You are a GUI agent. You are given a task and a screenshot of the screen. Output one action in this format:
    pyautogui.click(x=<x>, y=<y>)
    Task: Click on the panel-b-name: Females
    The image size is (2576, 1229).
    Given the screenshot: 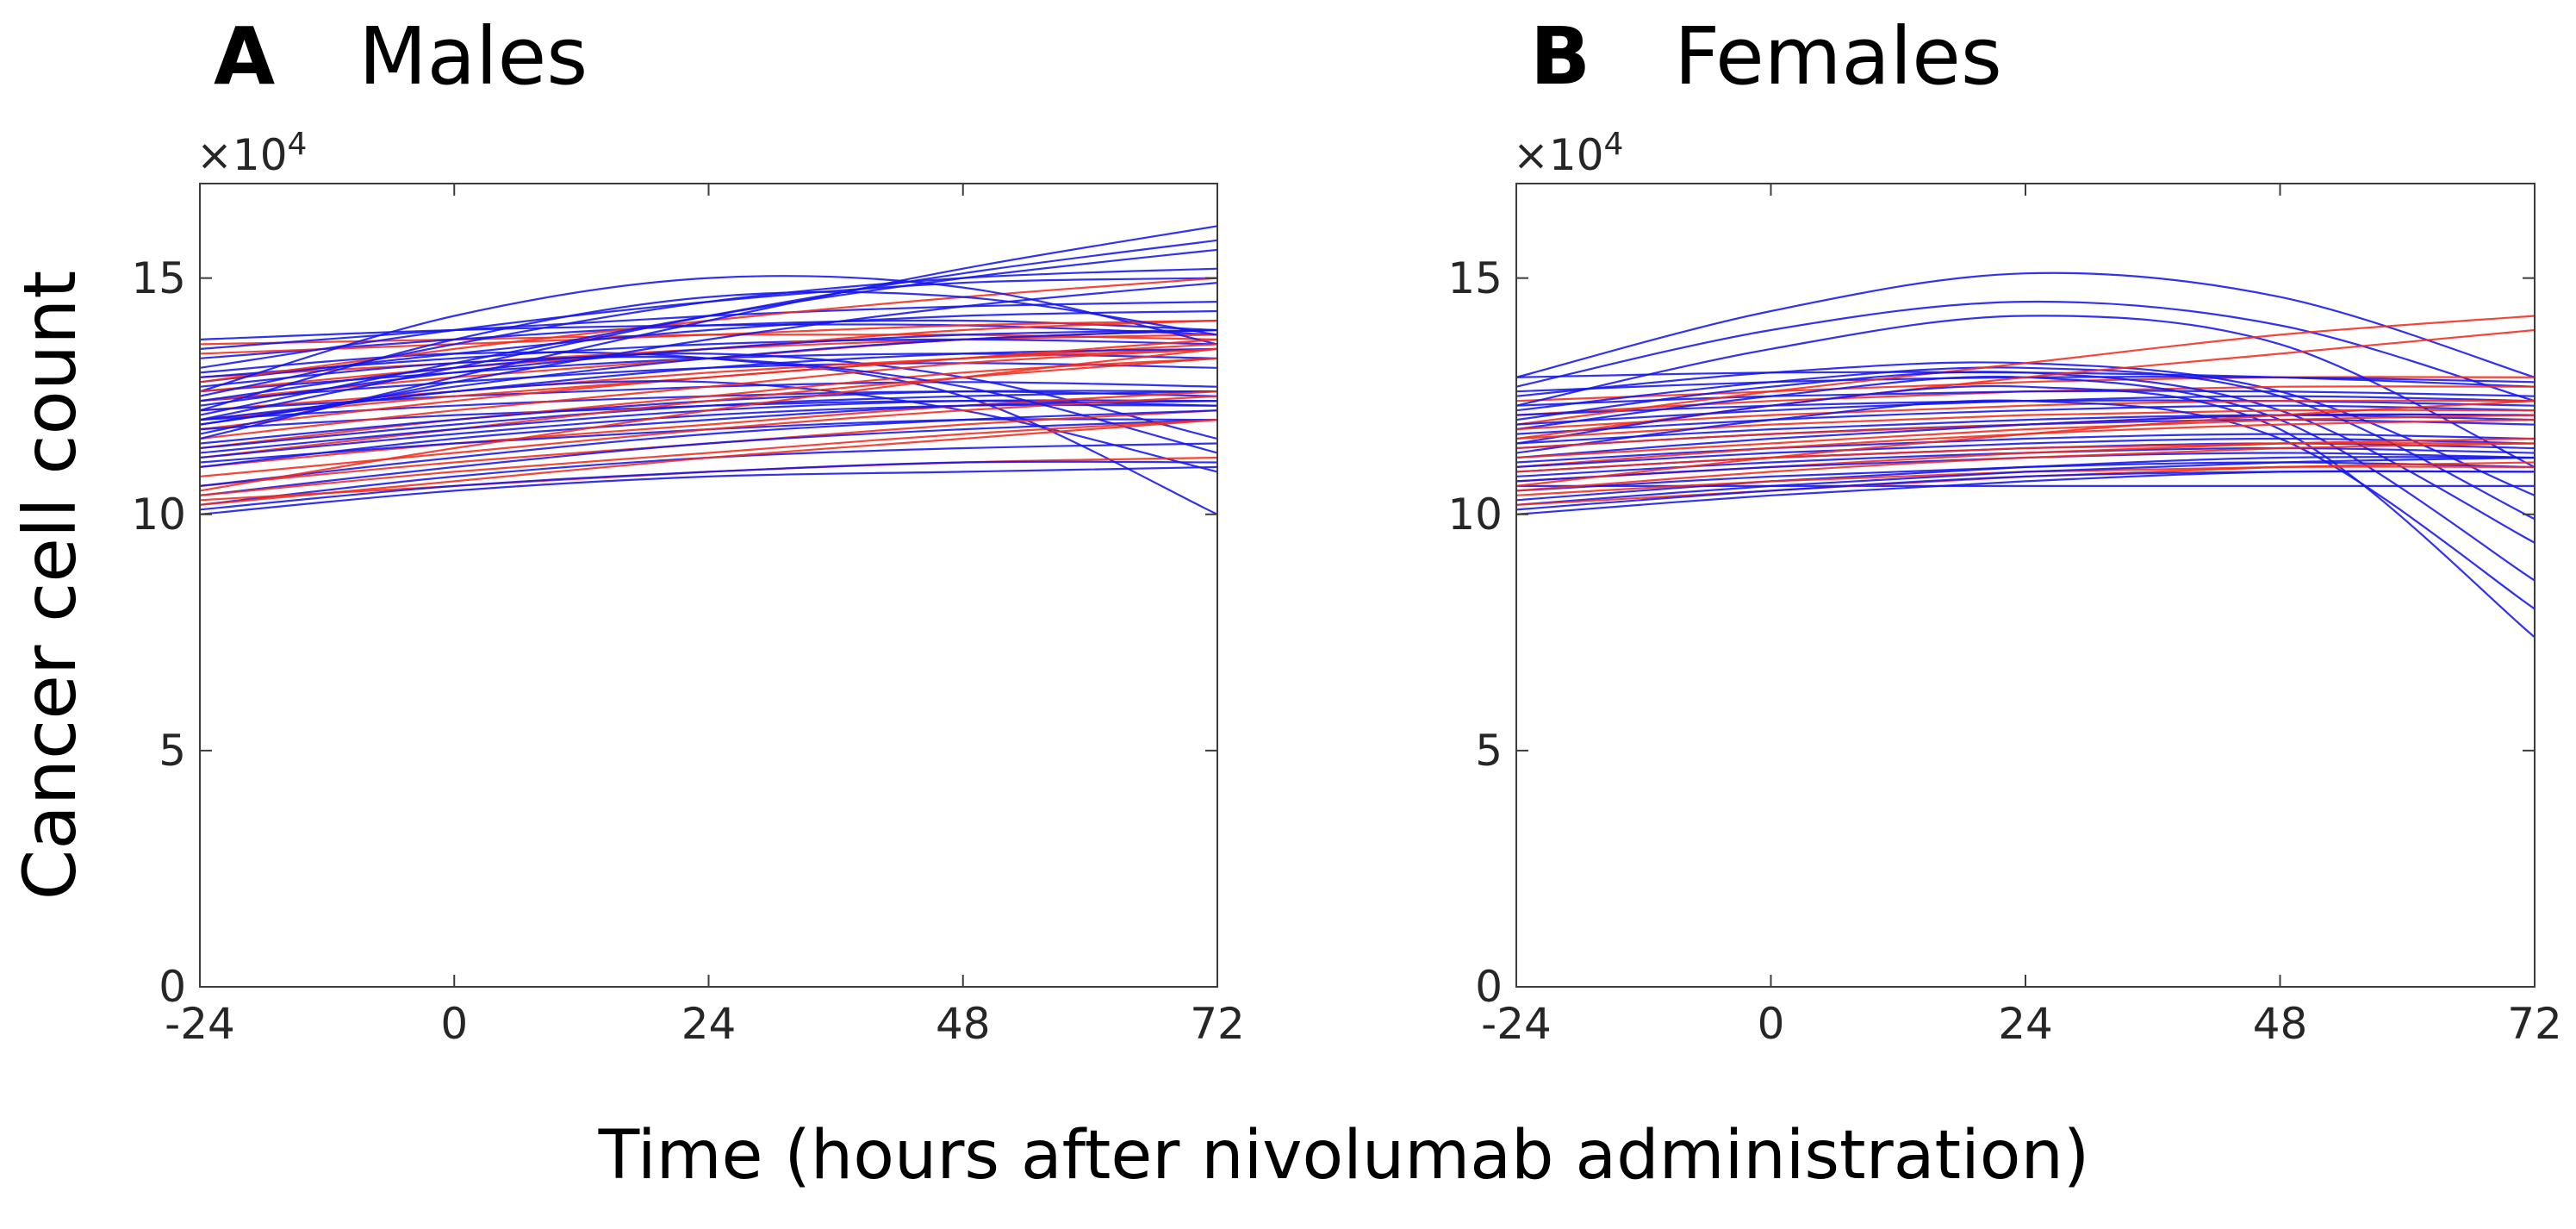 What is the action you would take?
    pyautogui.click(x=1838, y=57)
    